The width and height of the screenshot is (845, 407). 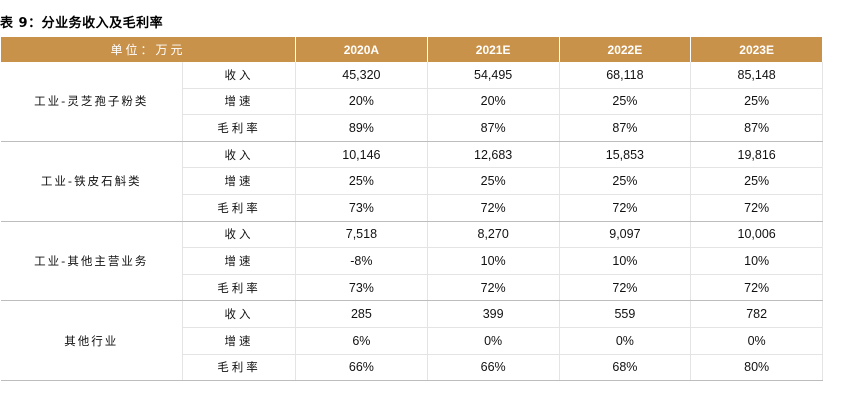 I want to click on value-cell: 15,853, so click(x=625, y=155).